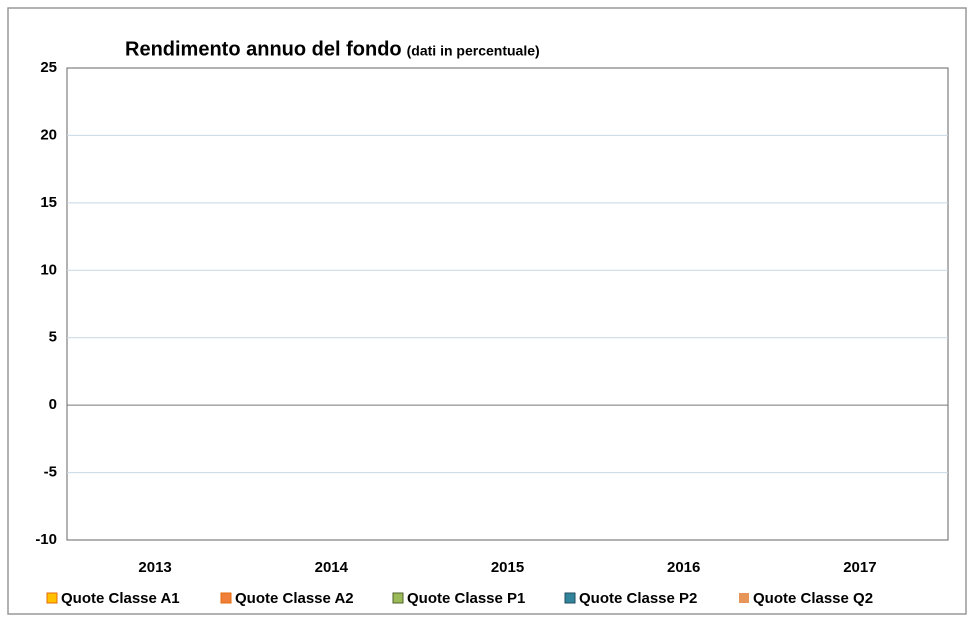  I want to click on y-tick-label: 20, so click(48, 134).